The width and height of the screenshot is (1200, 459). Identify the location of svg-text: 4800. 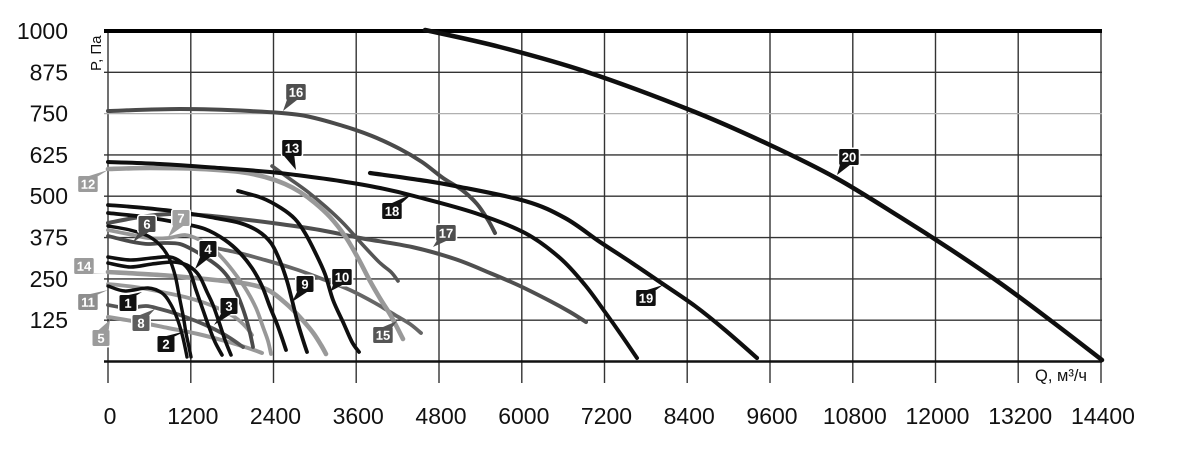
(440, 416).